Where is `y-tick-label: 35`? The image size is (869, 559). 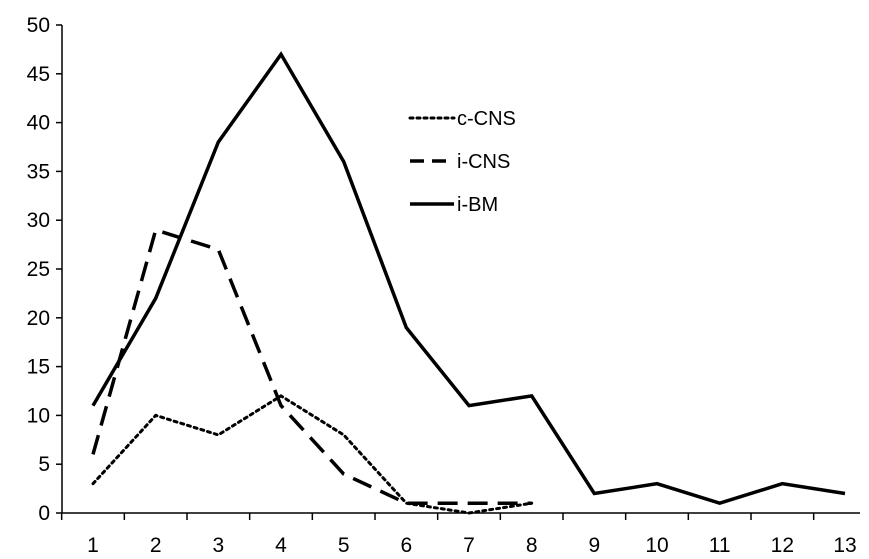 y-tick-label: 35 is located at coordinates (38, 171).